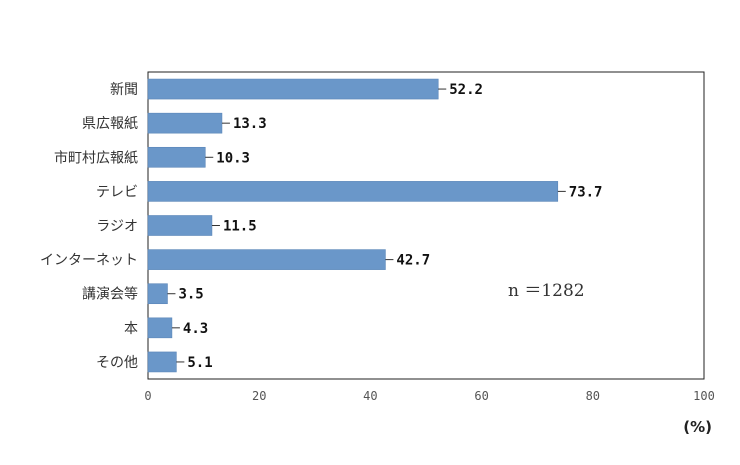 Image resolution: width=740 pixels, height=465 pixels. Describe the element at coordinates (704, 396) in the screenshot. I see `x-tick-label: 100` at that location.